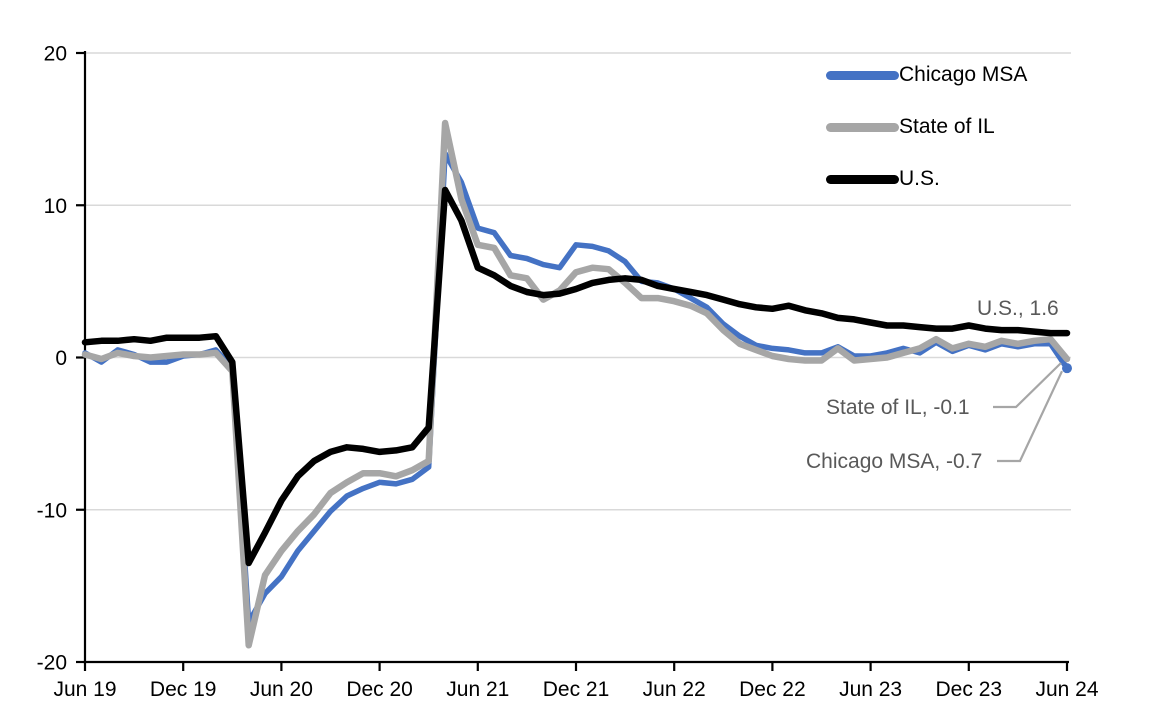  I want to click on x-tick-label: Jun 24, so click(1066, 689).